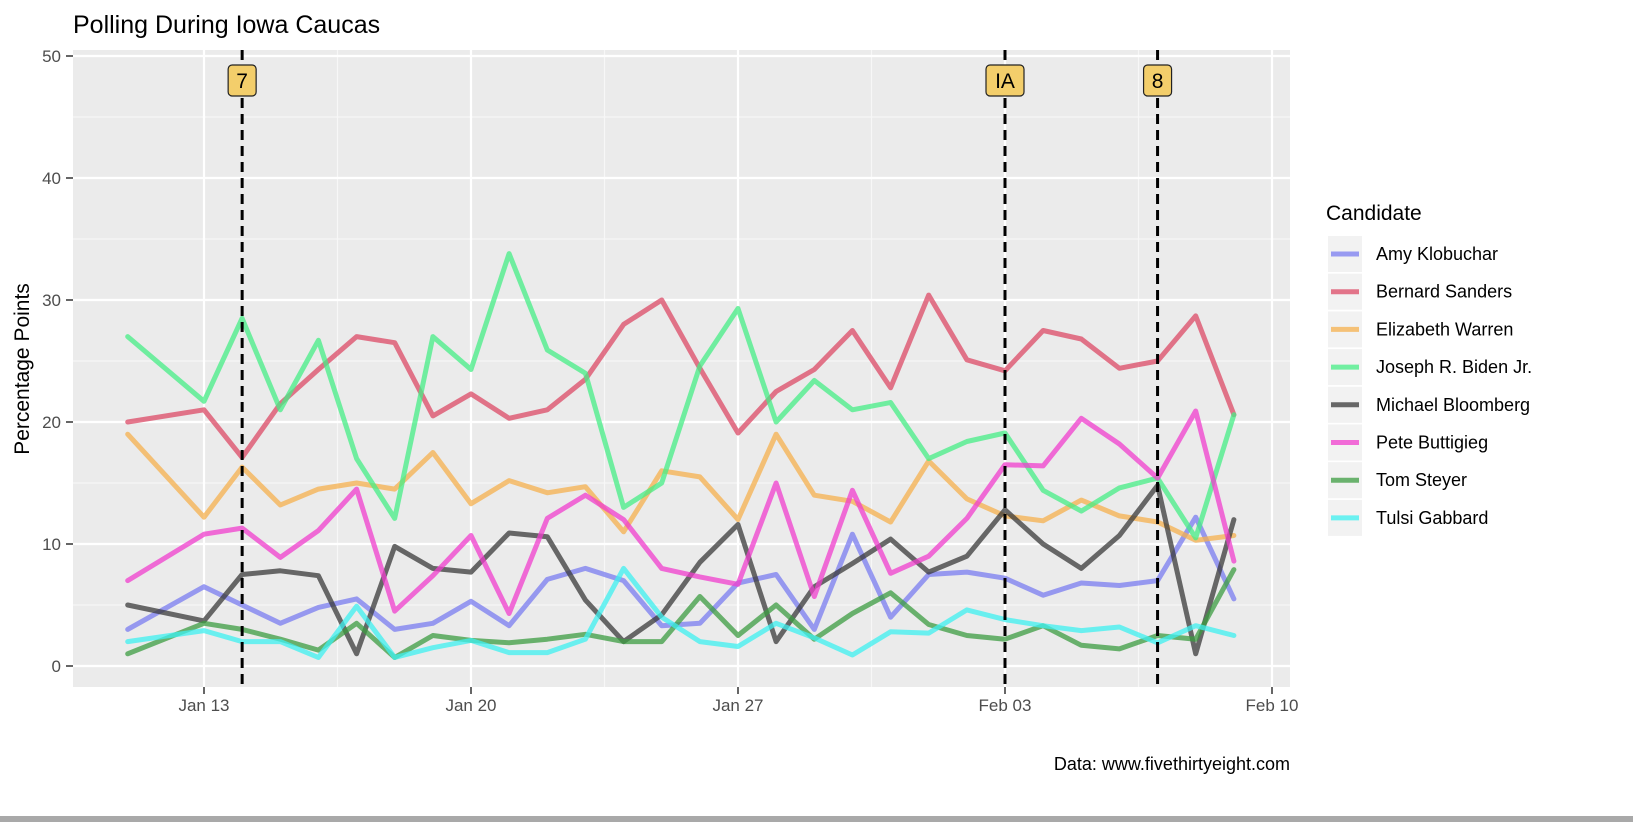 This screenshot has width=1633, height=822. What do you see at coordinates (1421, 480) in the screenshot?
I see `legend-entry-label: Tom Steyer` at bounding box center [1421, 480].